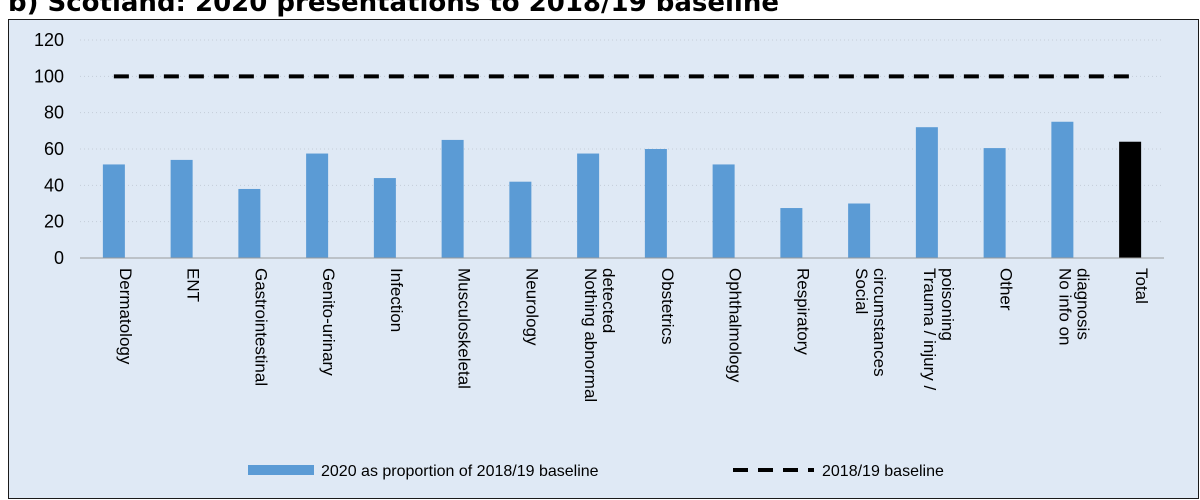 Image resolution: width=1200 pixels, height=500 pixels. I want to click on y-tick-label: 80, so click(54, 113).